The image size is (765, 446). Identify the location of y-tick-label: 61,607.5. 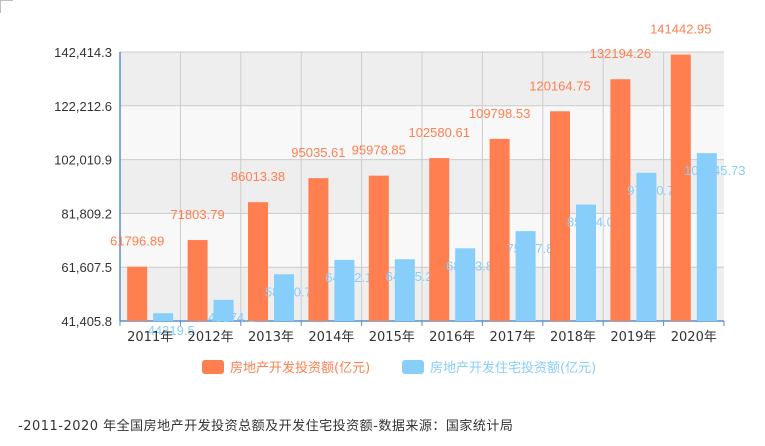
(86, 267).